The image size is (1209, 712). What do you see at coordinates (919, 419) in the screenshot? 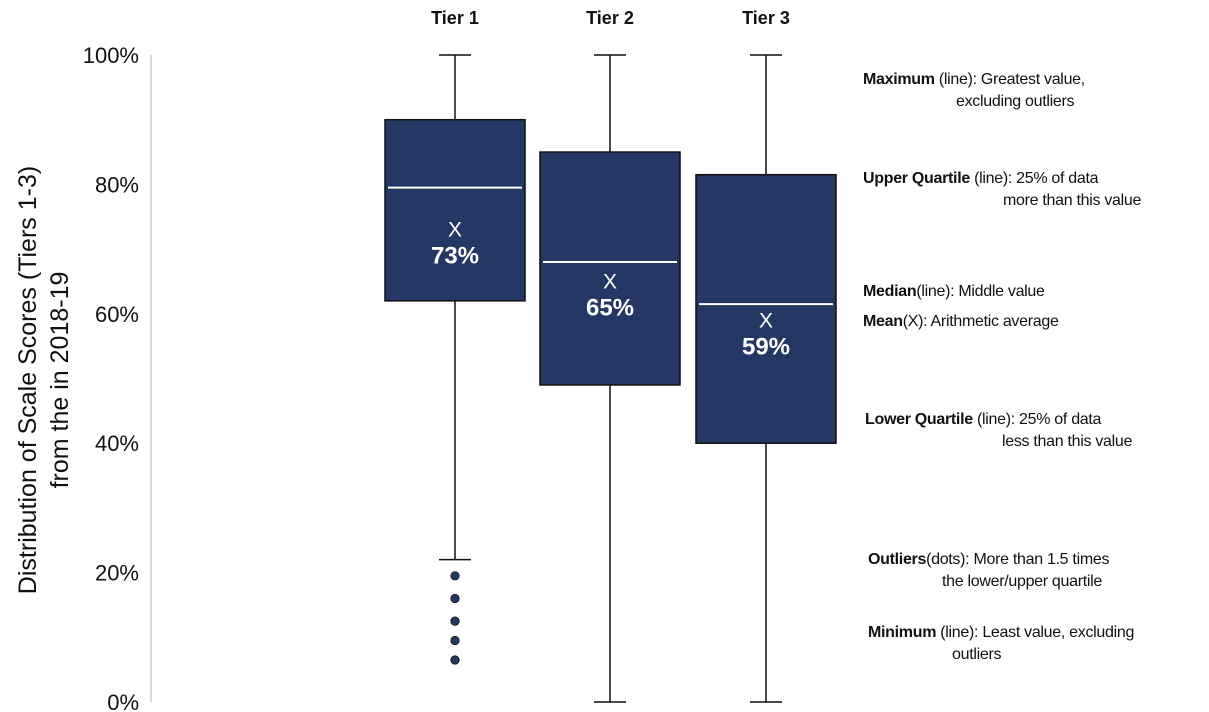
I see `legend-lower-quartile-term: Lower Quartile` at bounding box center [919, 419].